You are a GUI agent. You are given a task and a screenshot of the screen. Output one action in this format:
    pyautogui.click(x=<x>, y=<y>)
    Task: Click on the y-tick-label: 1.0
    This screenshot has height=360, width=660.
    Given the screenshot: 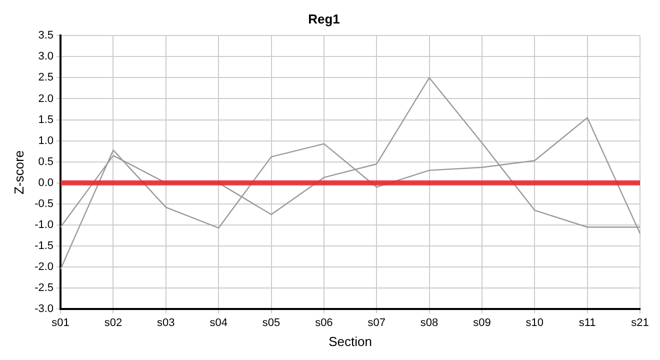 What is the action you would take?
    pyautogui.click(x=46, y=140)
    